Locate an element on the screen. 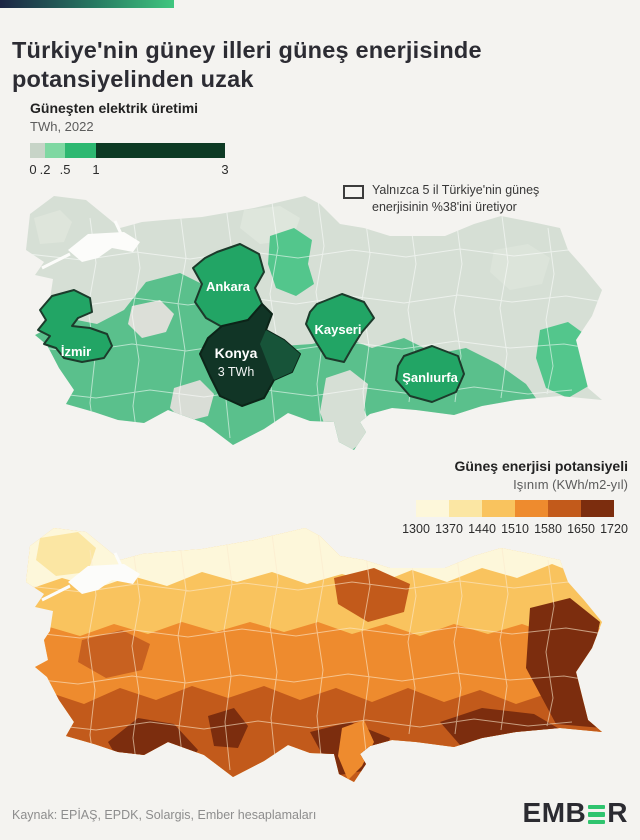 The width and height of the screenshot is (640, 840). tick-label: 1650 is located at coordinates (581, 529).